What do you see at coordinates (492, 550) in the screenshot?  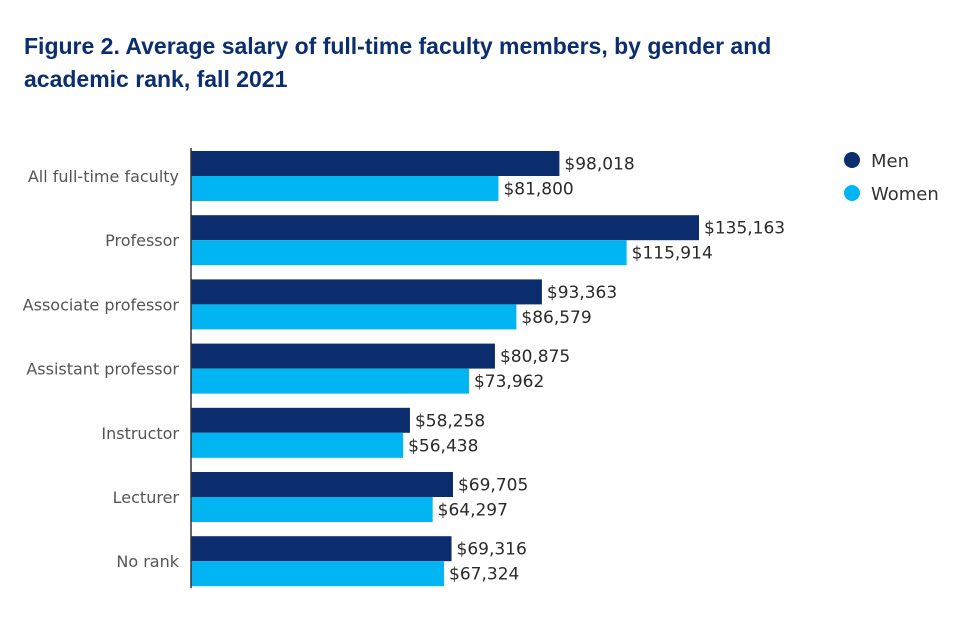 I see `data-label: $69,316` at bounding box center [492, 550].